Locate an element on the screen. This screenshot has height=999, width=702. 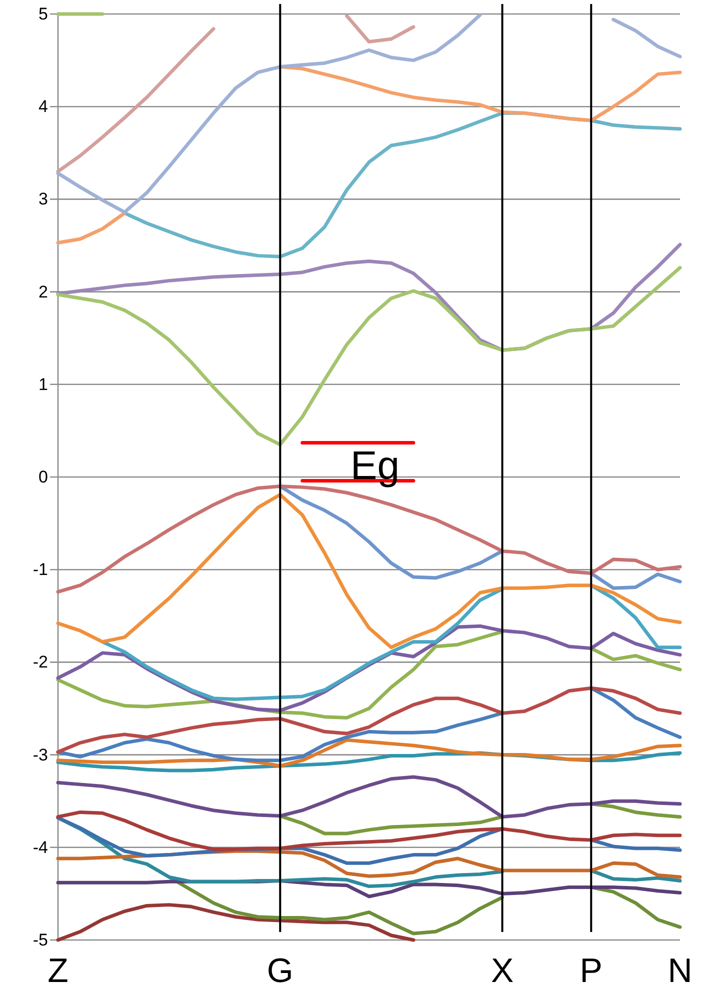
y-tick-label: 3 is located at coordinates (43, 199).